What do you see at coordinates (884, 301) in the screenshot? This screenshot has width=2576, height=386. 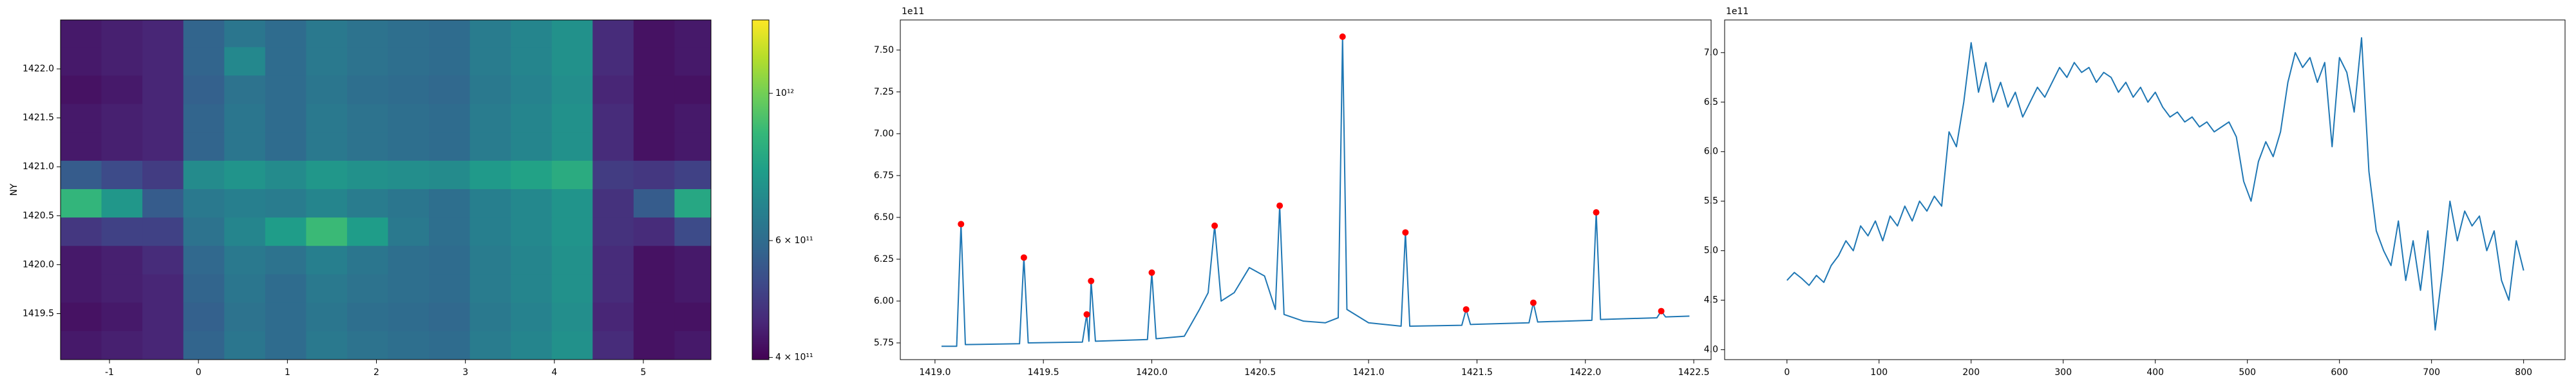 I see `y-tick-label: 6.00` at bounding box center [884, 301].